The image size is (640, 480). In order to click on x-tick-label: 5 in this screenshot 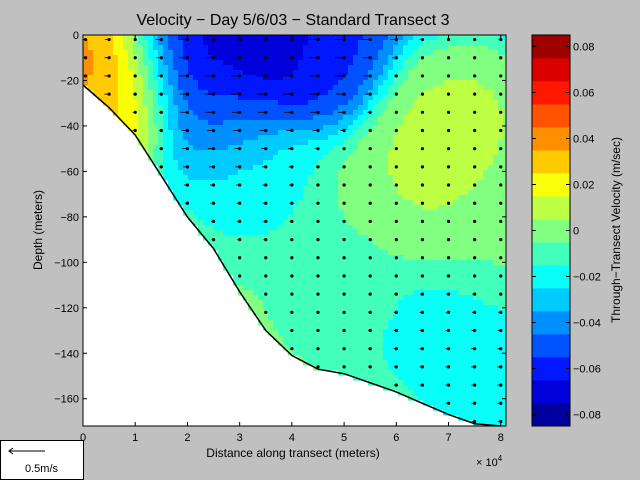, I will do `click(344, 438)`.